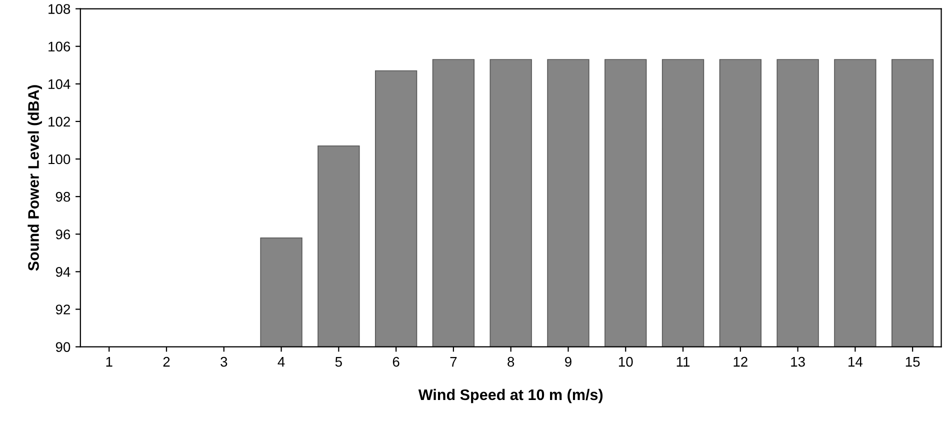 The image size is (946, 439). Describe the element at coordinates (59, 84) in the screenshot. I see `y-tick-label: 104` at that location.